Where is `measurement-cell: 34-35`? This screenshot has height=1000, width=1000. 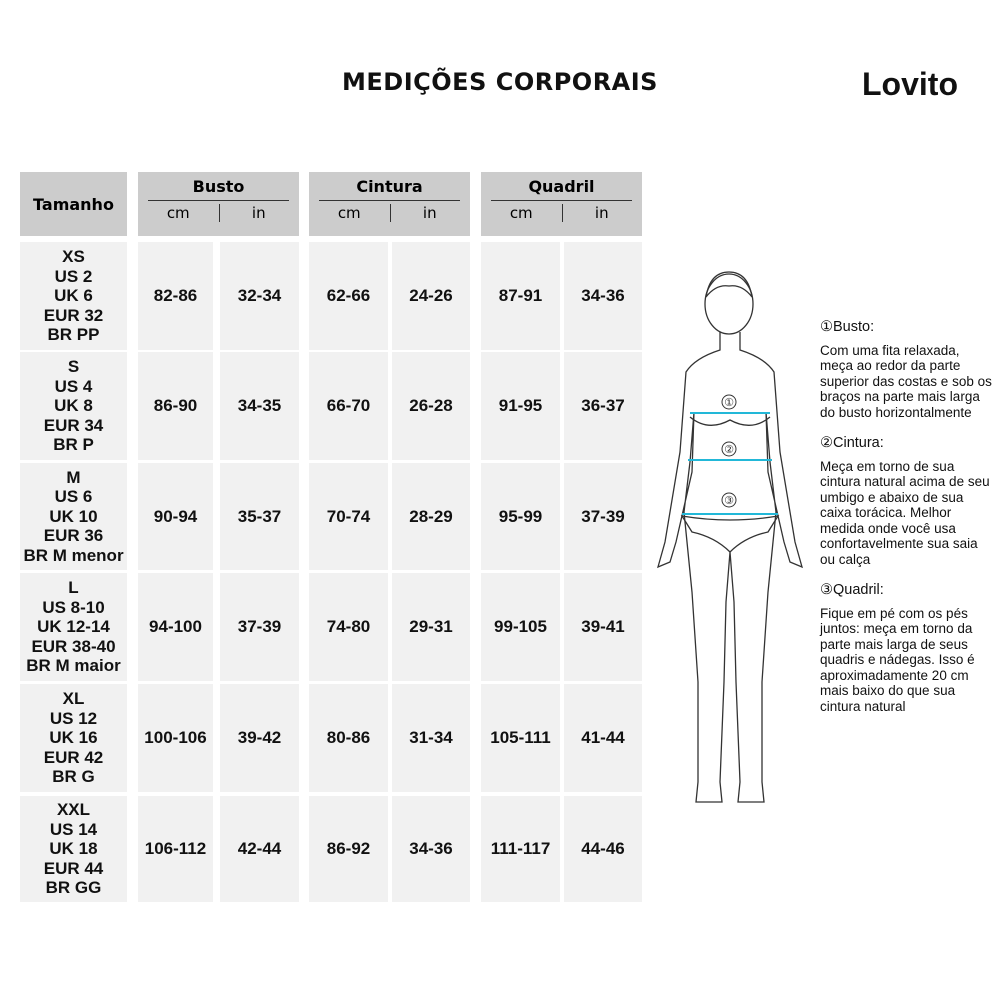 measurement-cell: 34-35 is located at coordinates (259, 406).